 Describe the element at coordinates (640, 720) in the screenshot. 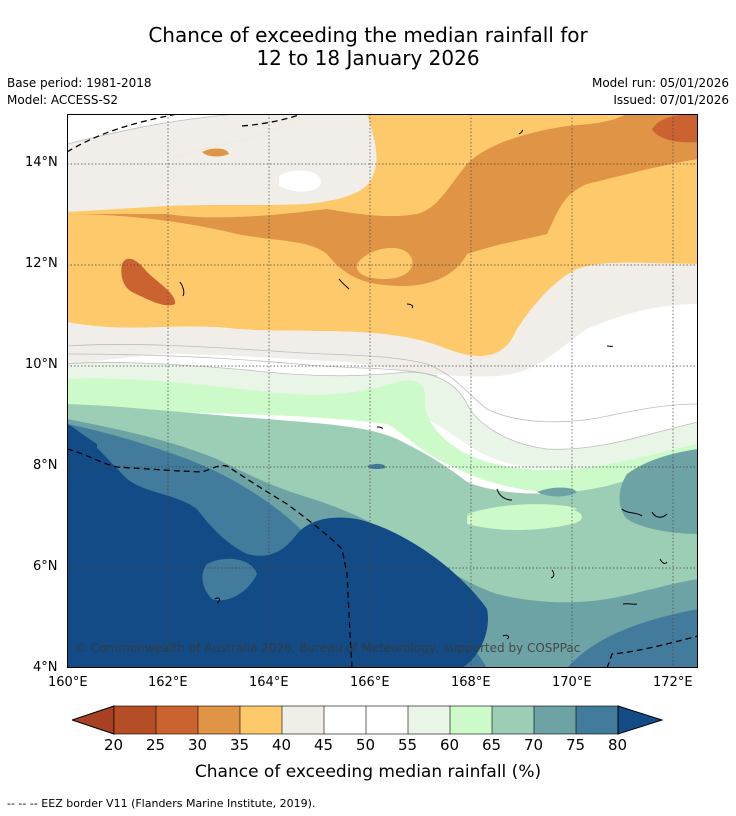

I see `colorbar-arrow-high` at that location.